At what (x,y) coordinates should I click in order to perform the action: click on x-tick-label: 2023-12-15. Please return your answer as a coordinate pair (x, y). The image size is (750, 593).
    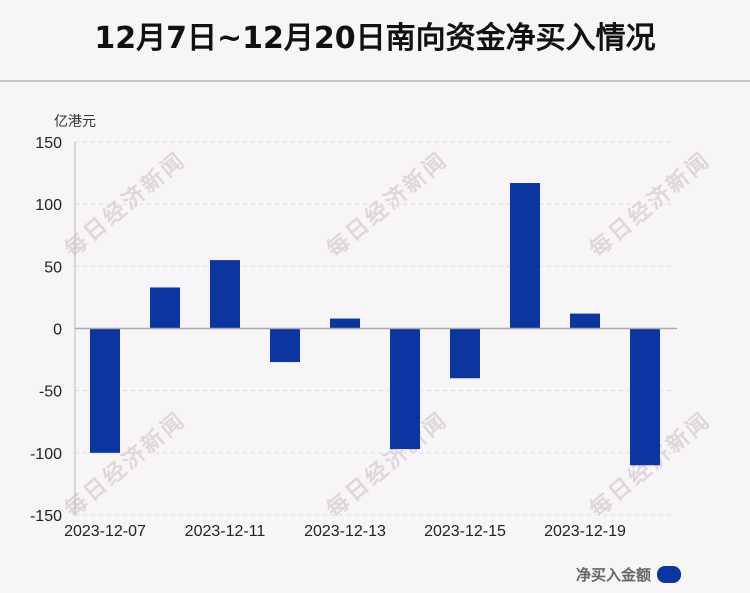
    Looking at the image, I should click on (465, 531).